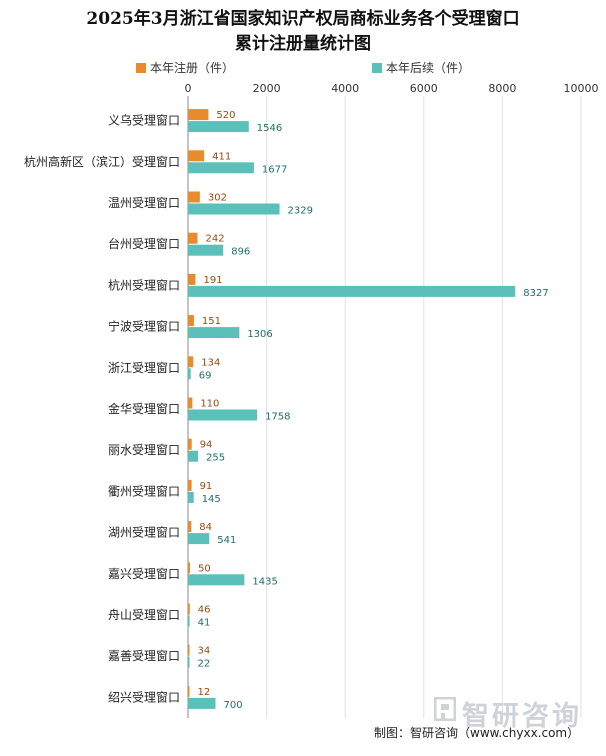 This screenshot has height=756, width=606. What do you see at coordinates (213, 280) in the screenshot?
I see `data-label-registration: 191` at bounding box center [213, 280].